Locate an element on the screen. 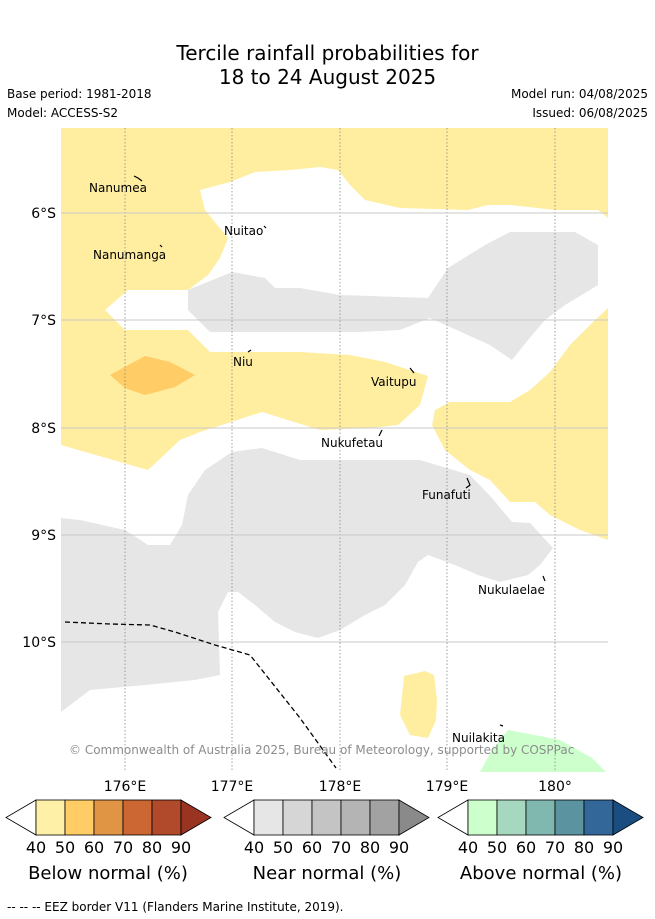  lon-label-180: 180° is located at coordinates (555, 787).